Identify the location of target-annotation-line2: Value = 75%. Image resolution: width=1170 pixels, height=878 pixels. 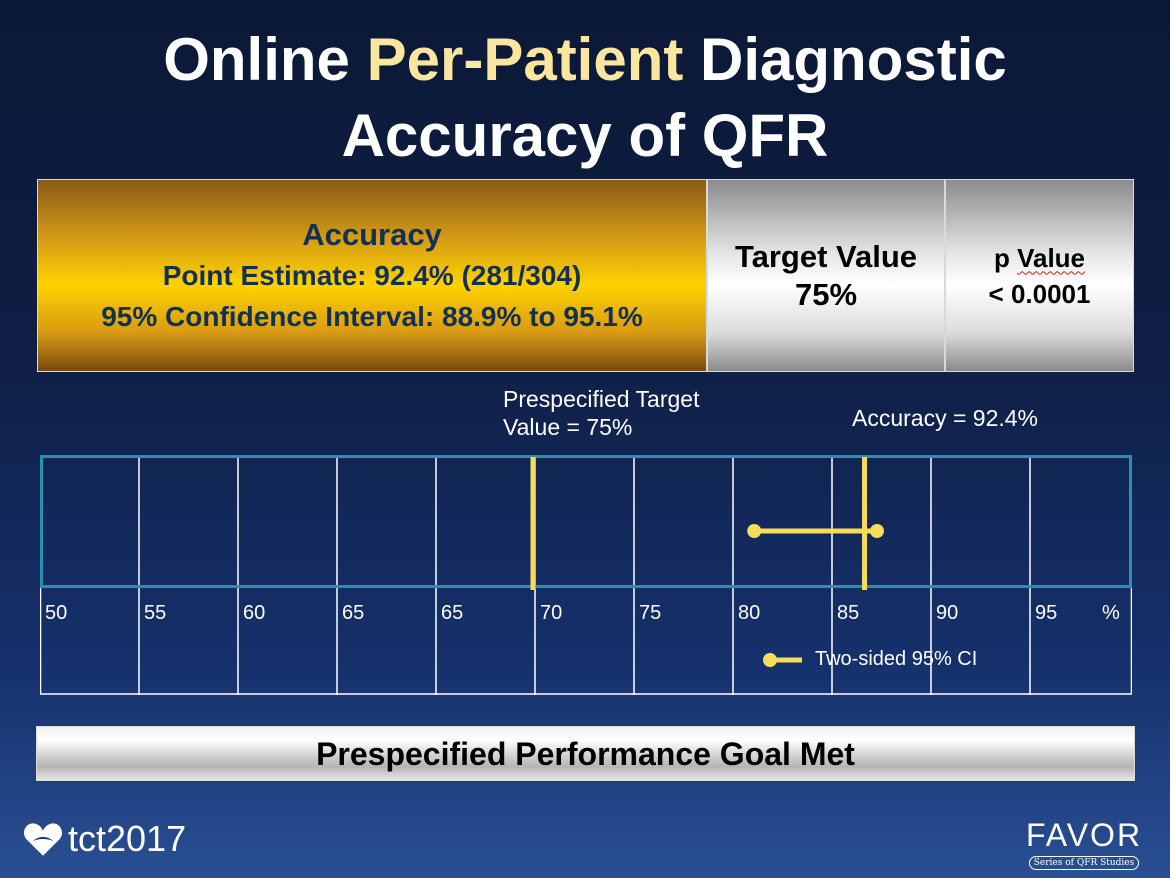
(568, 427).